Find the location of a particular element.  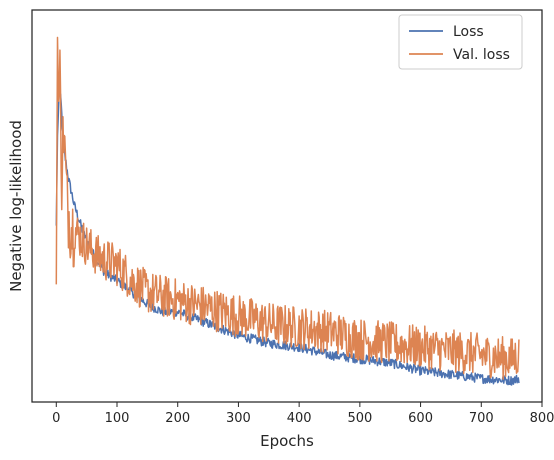

y-axis-title: Negative log-likelihood is located at coordinates (16, 206).